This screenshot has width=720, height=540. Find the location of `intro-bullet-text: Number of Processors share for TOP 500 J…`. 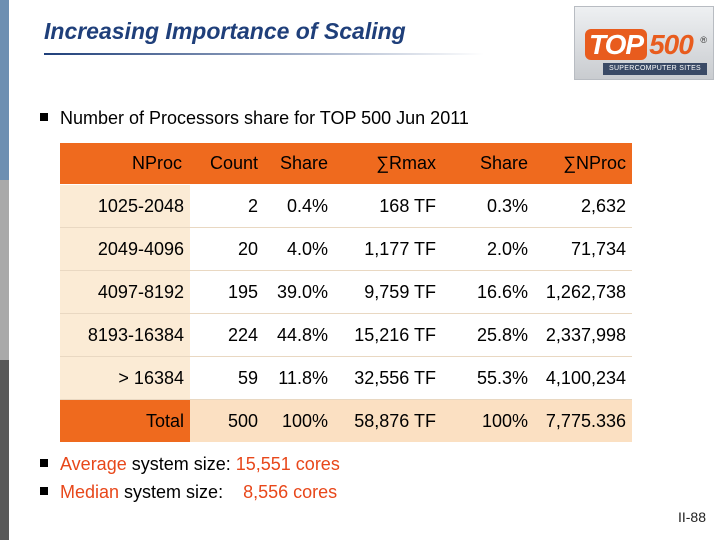

intro-bullet-text: Number of Processors share for TOP 500 J… is located at coordinates (264, 118).